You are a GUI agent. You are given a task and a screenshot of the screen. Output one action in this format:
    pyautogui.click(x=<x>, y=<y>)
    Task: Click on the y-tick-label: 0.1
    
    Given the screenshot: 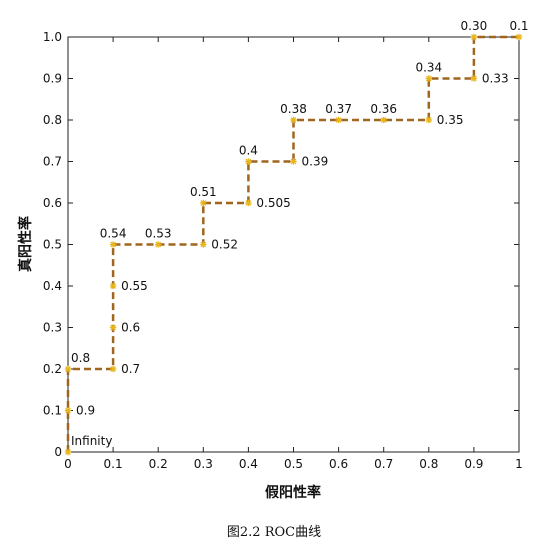 What is the action you would take?
    pyautogui.click(x=52, y=411)
    